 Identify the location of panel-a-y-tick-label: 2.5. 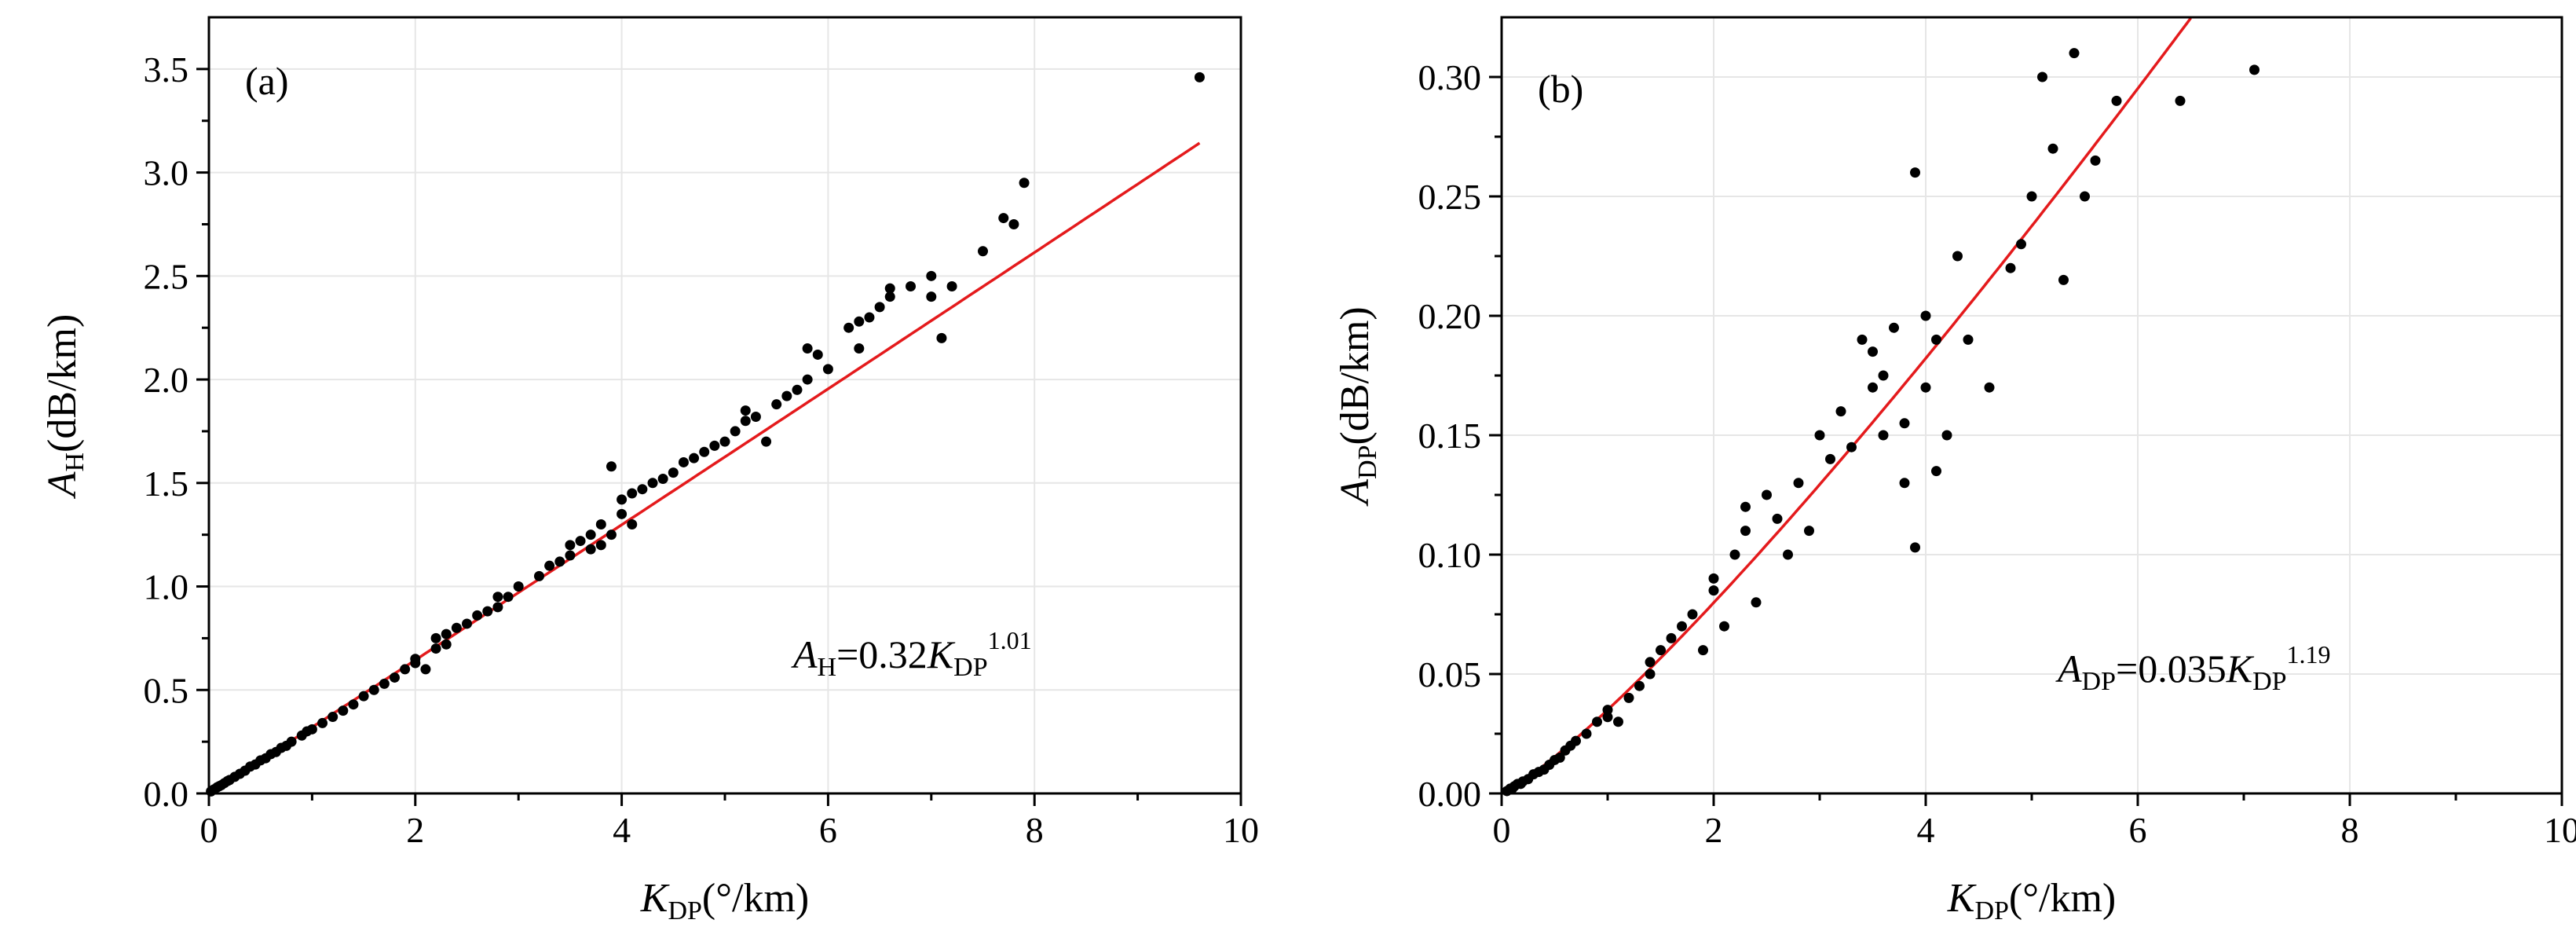
(166, 276).